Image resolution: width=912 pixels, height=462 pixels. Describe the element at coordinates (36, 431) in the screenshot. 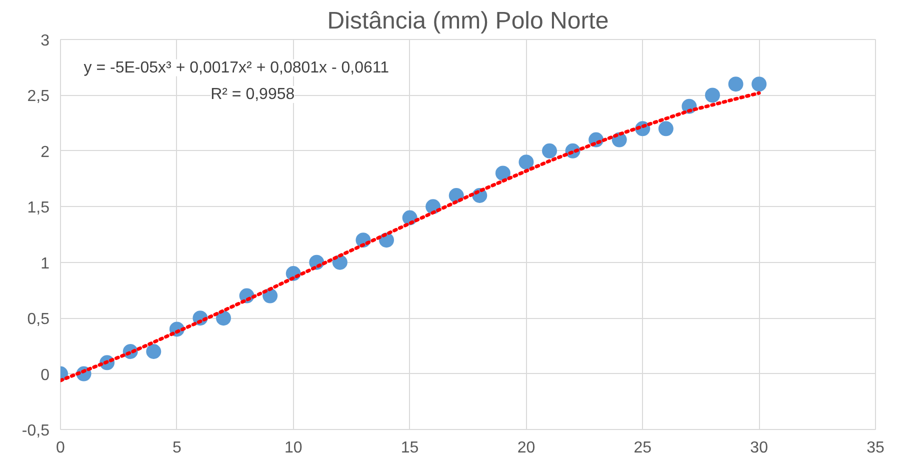

I see `y-tick-label: -0,5` at that location.